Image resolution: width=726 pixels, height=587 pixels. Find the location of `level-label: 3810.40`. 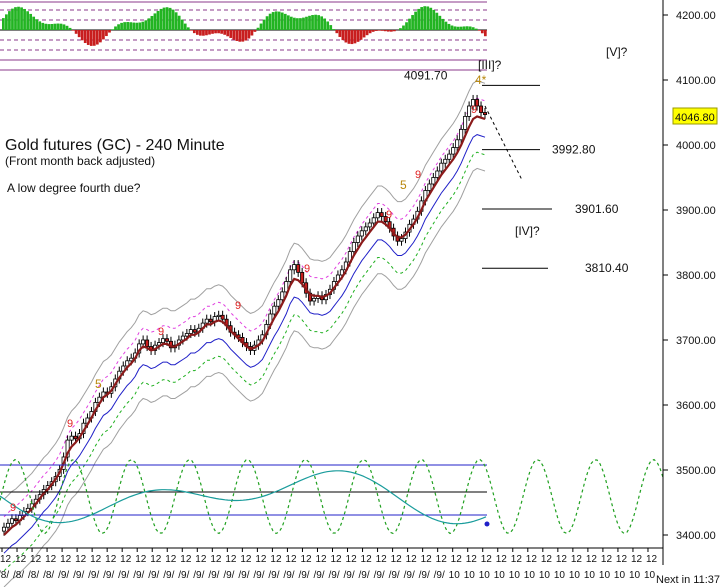

level-label: 3810.40 is located at coordinates (607, 268).